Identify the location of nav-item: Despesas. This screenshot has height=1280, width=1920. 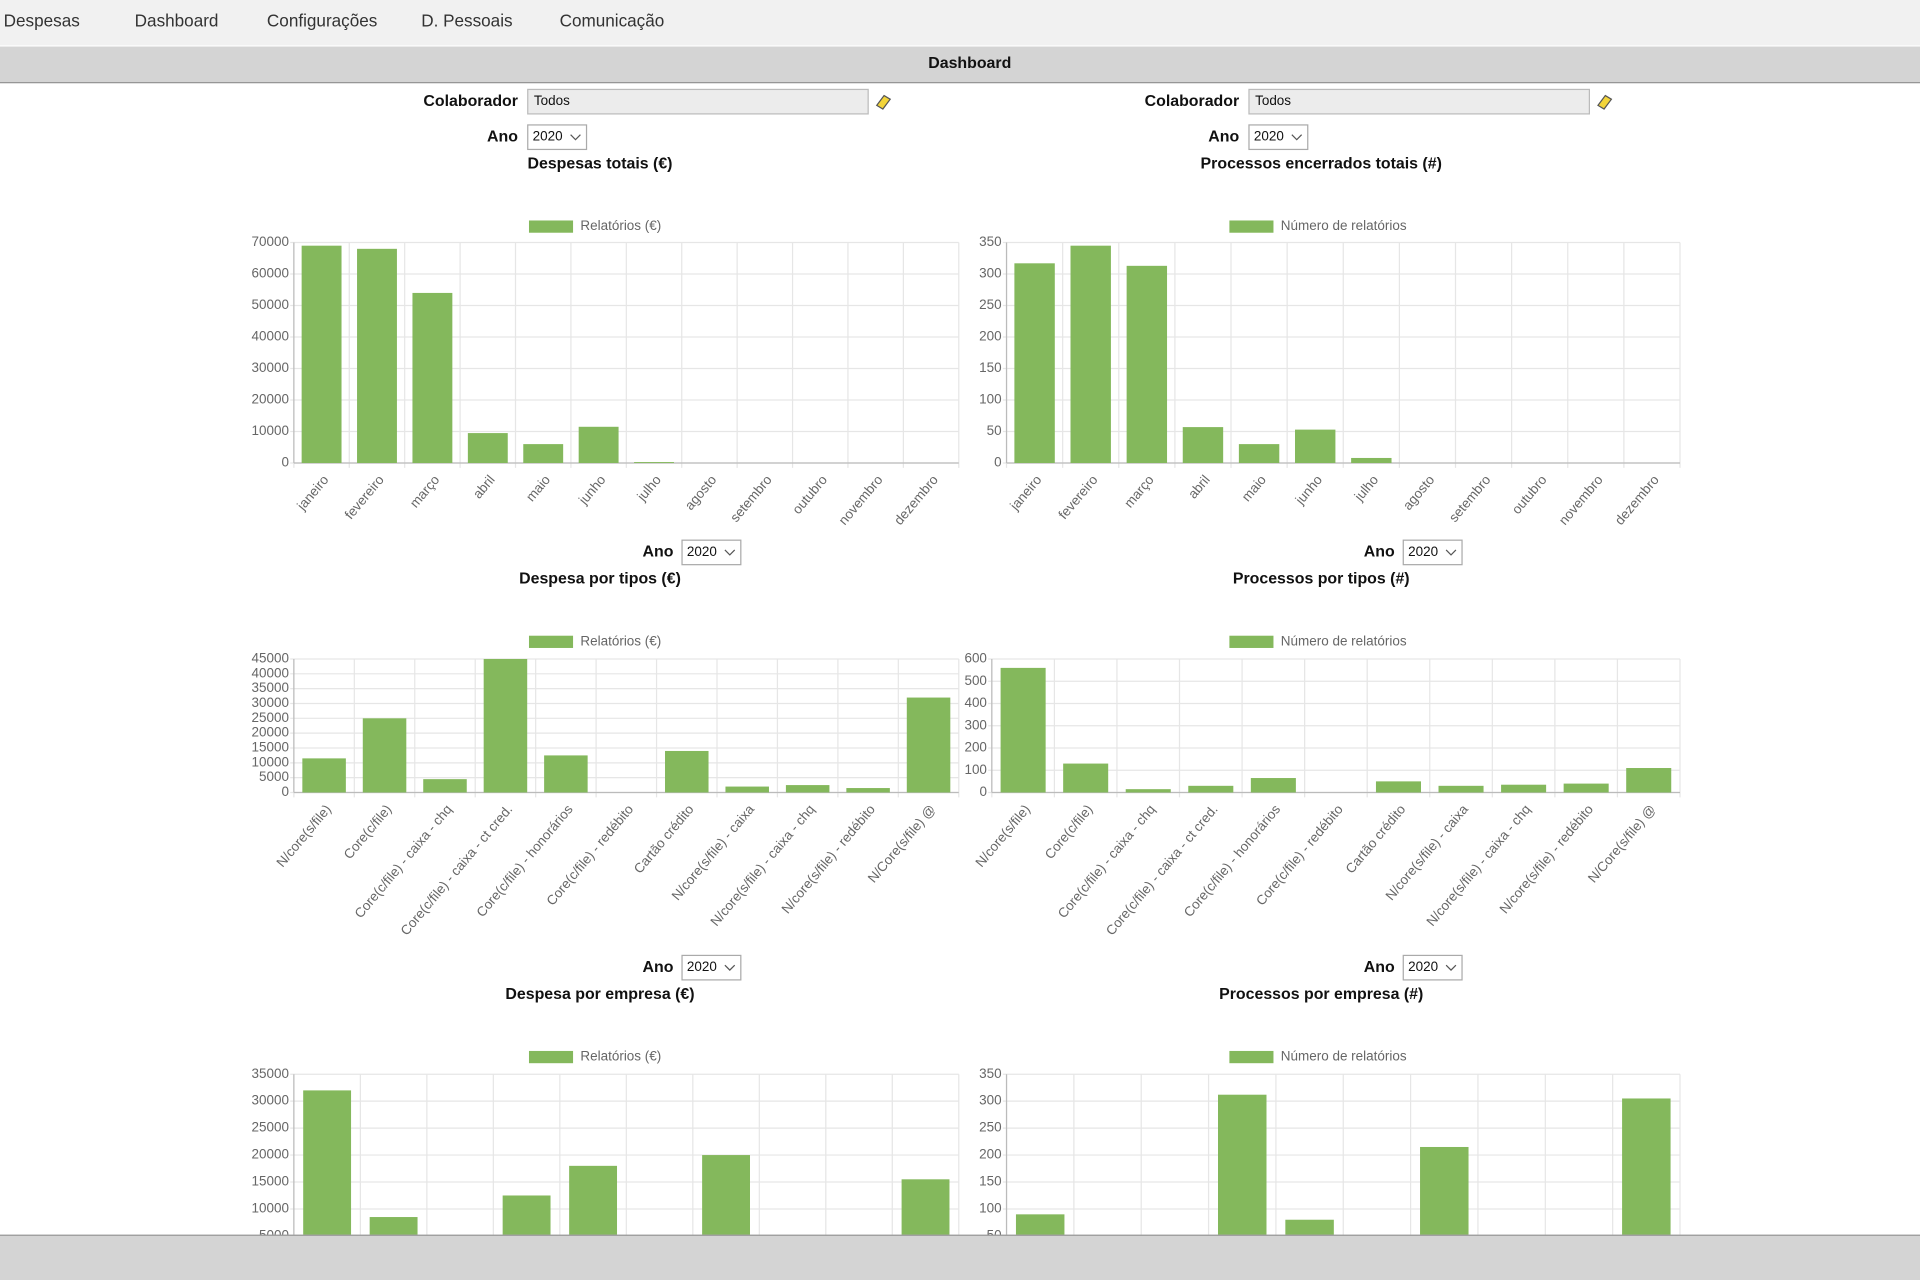
(42, 21).